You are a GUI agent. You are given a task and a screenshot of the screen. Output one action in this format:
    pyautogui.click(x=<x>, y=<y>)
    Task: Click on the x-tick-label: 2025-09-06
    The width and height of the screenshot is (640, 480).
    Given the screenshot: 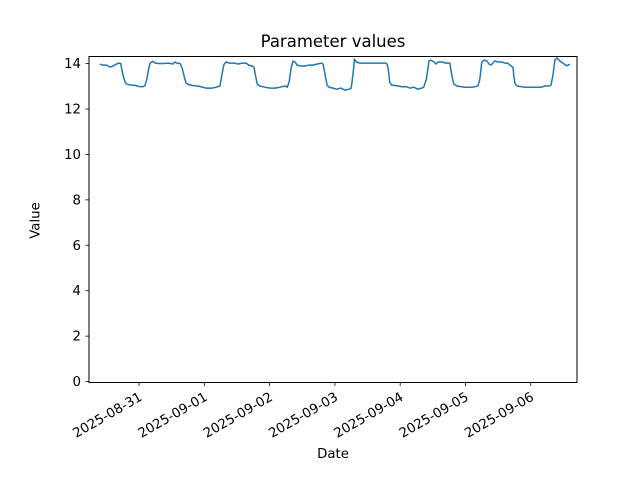 What is the action you would take?
    pyautogui.click(x=499, y=416)
    